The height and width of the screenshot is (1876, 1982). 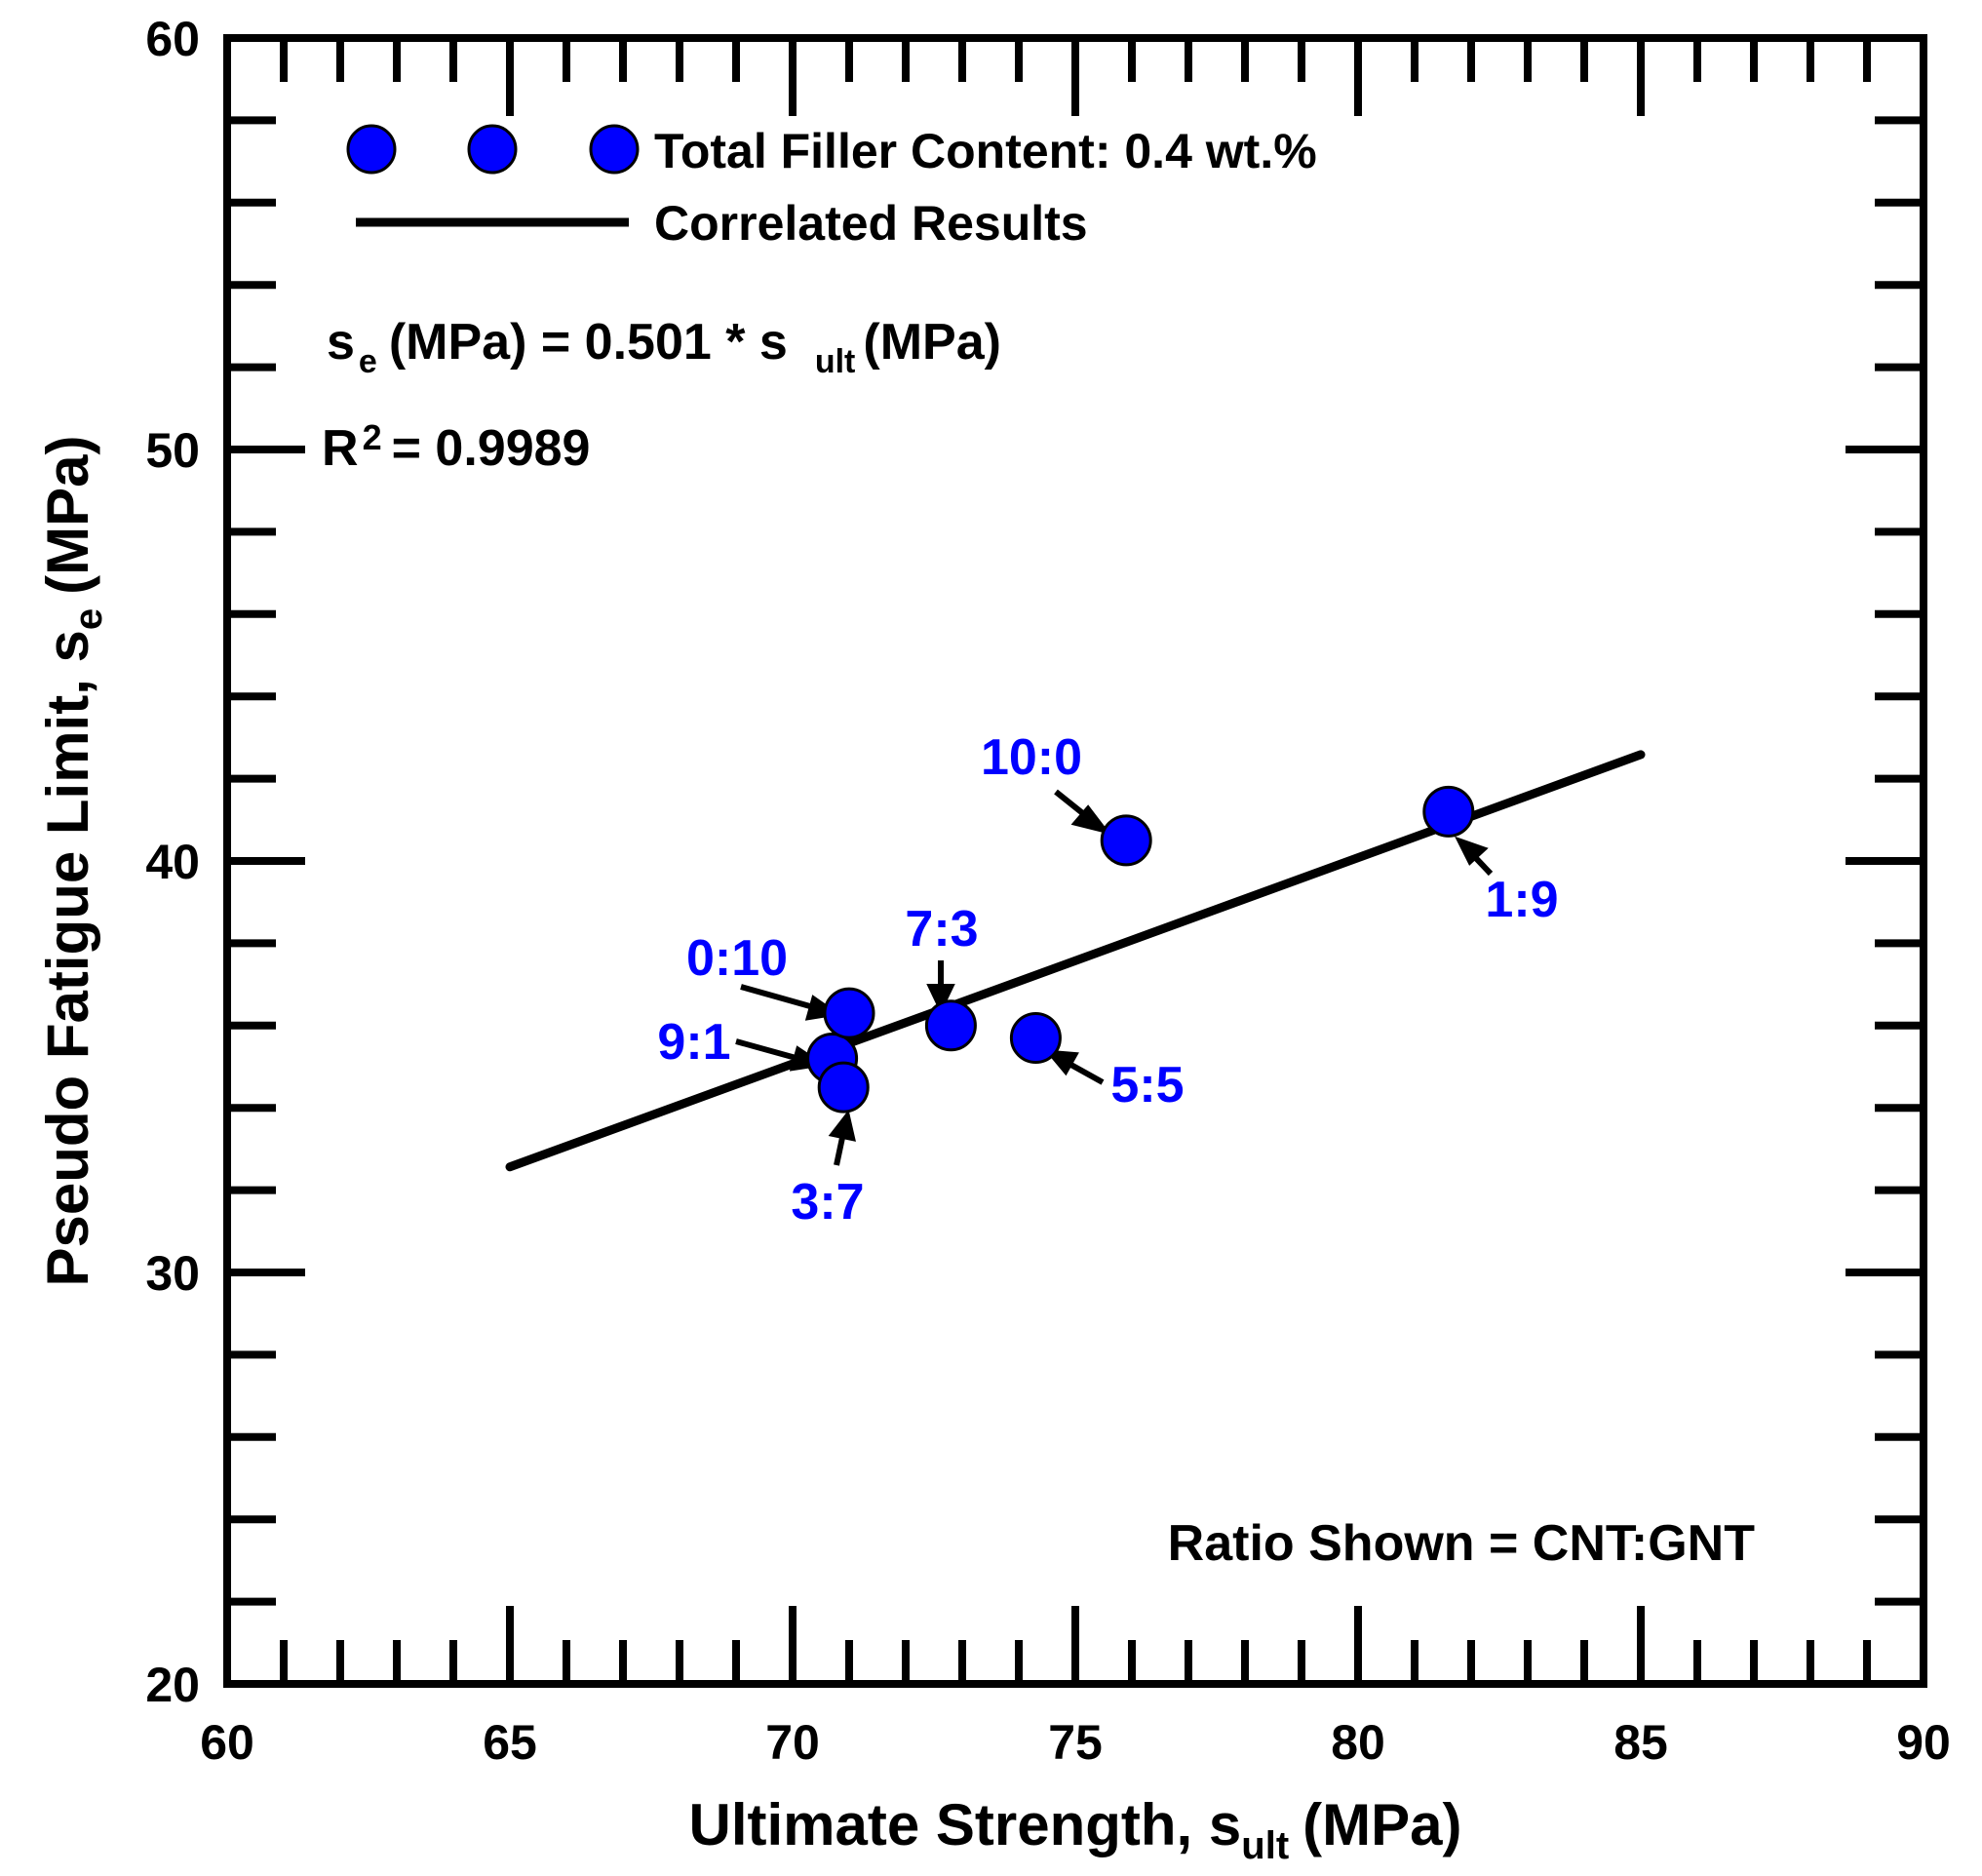 What do you see at coordinates (372, 437) in the screenshot?
I see `r2-sup: 2` at bounding box center [372, 437].